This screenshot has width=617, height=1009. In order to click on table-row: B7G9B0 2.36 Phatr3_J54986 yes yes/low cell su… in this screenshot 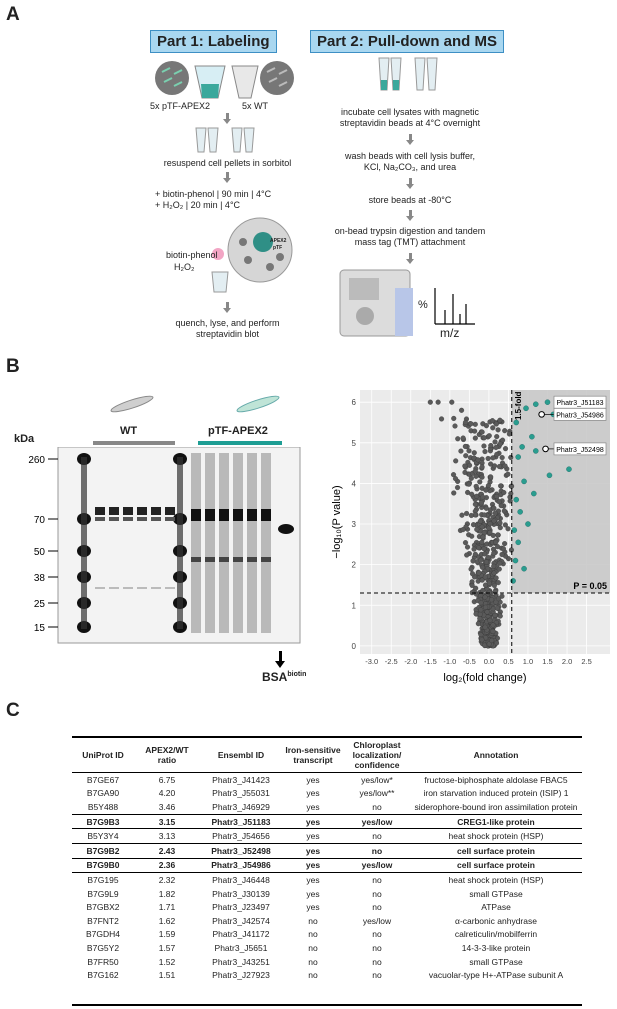, I will do `click(327, 865)`.